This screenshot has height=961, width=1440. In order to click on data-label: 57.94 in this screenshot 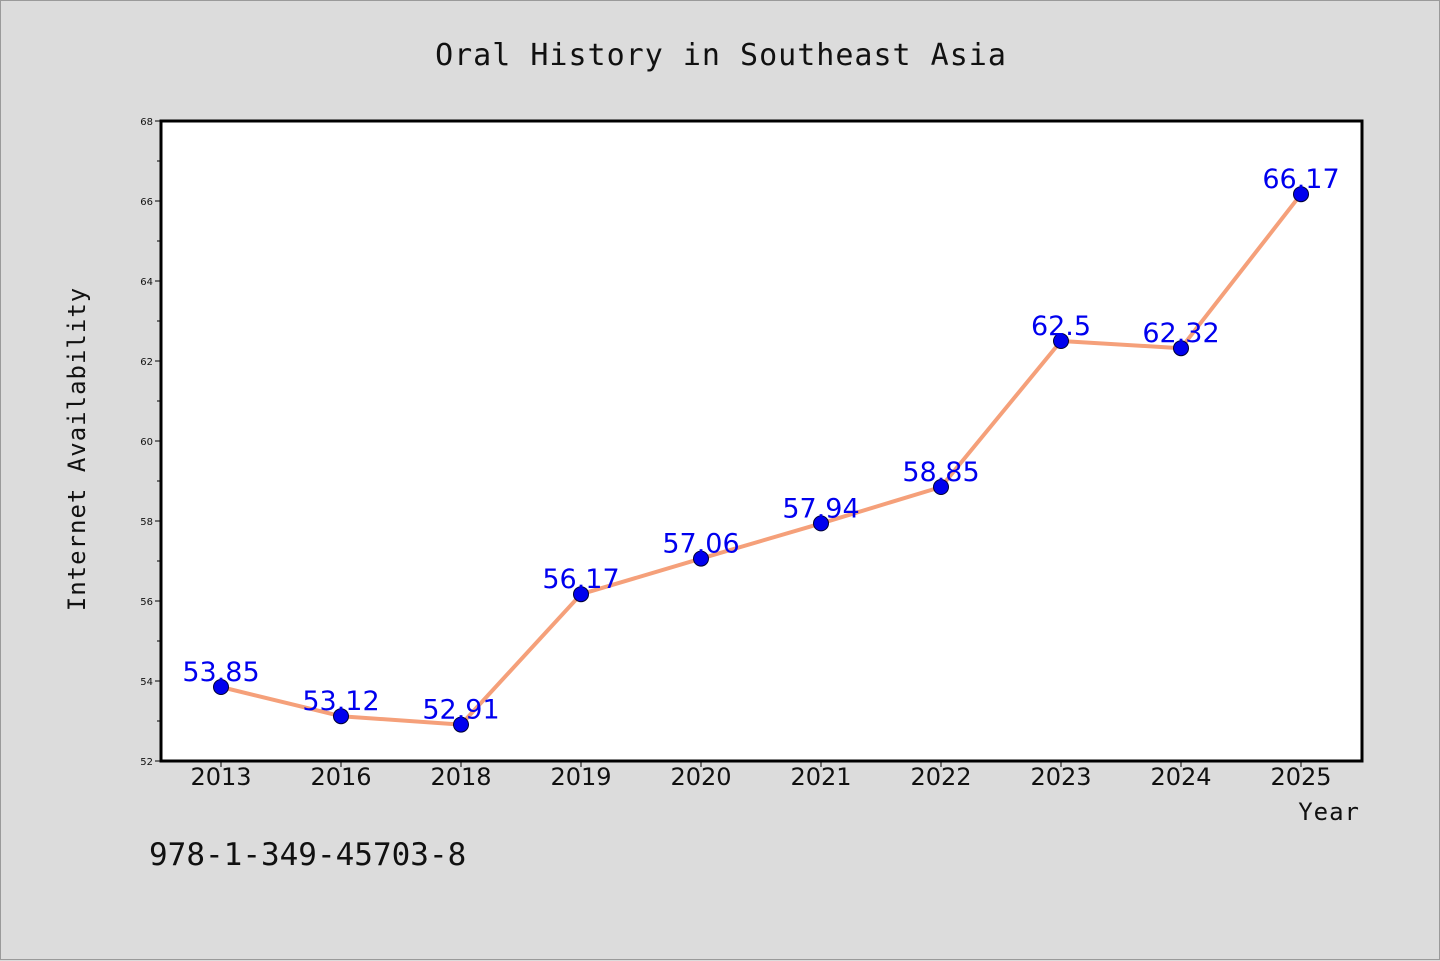, I will do `click(820, 508)`.